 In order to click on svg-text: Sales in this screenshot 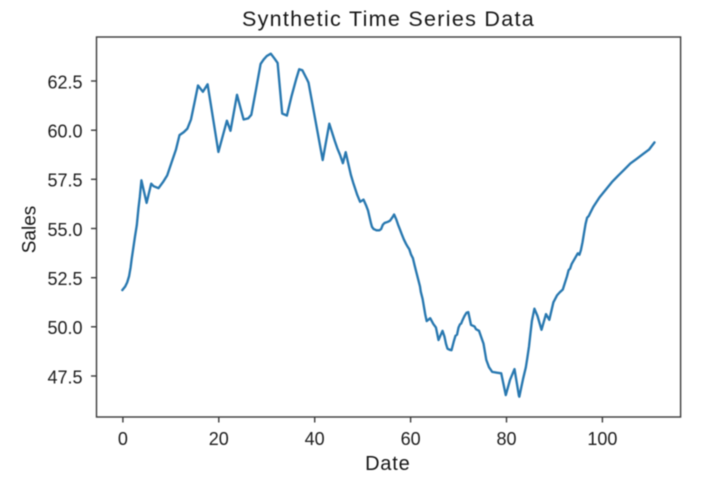, I will do `click(29, 230)`.